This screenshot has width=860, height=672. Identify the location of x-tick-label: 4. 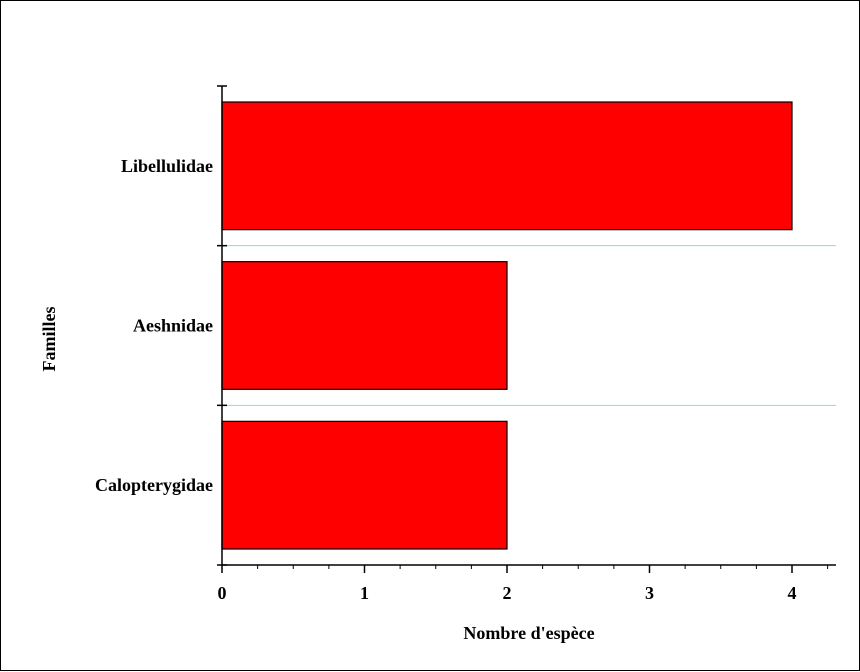
(792, 593).